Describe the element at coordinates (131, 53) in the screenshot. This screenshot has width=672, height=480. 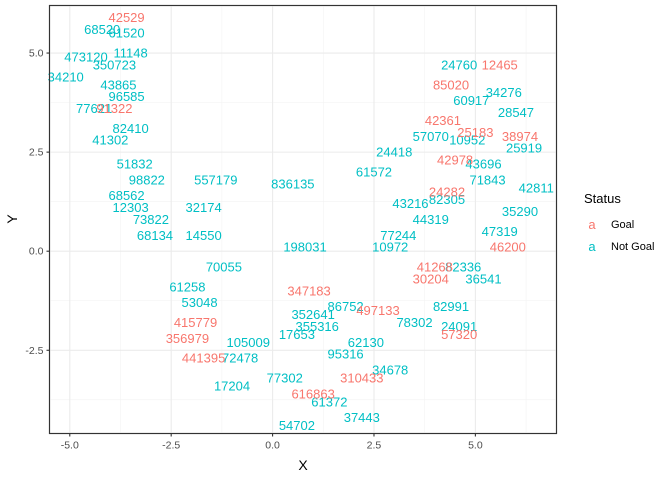
I see `point-label: 11148` at that location.